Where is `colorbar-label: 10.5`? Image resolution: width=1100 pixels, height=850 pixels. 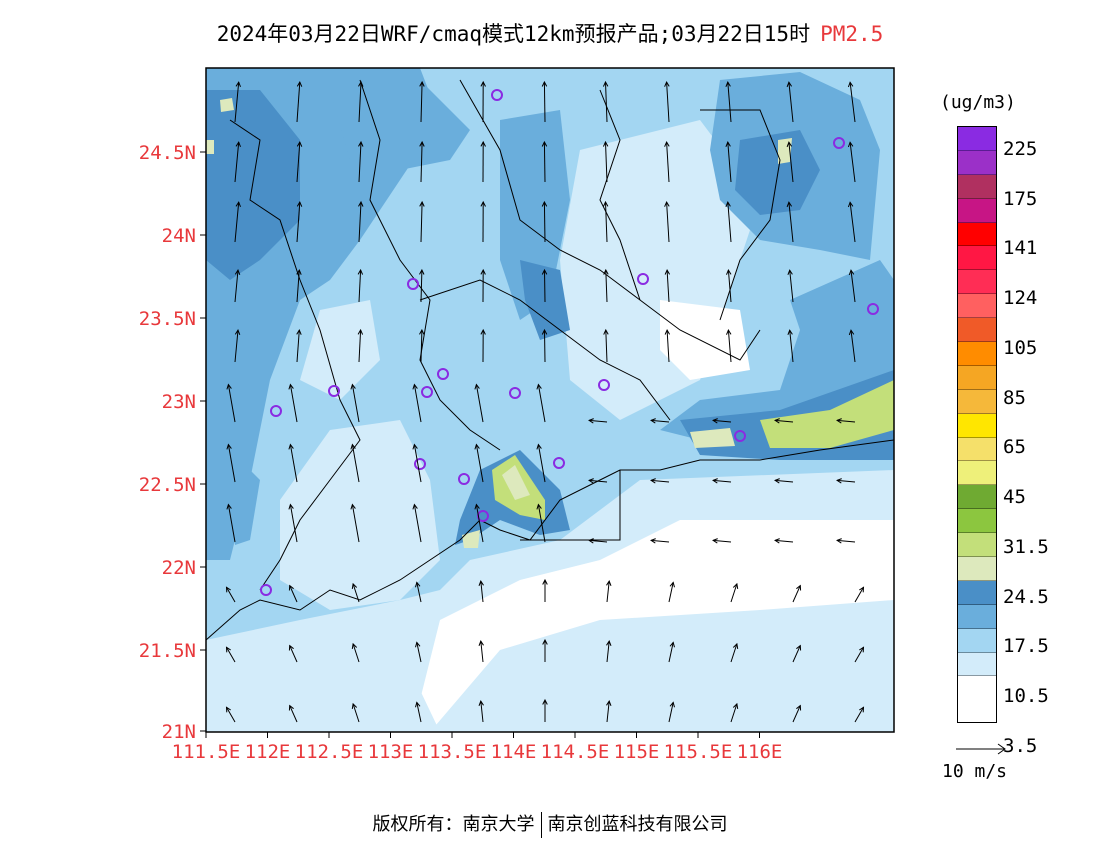 colorbar-label: 10.5 is located at coordinates (1026, 696).